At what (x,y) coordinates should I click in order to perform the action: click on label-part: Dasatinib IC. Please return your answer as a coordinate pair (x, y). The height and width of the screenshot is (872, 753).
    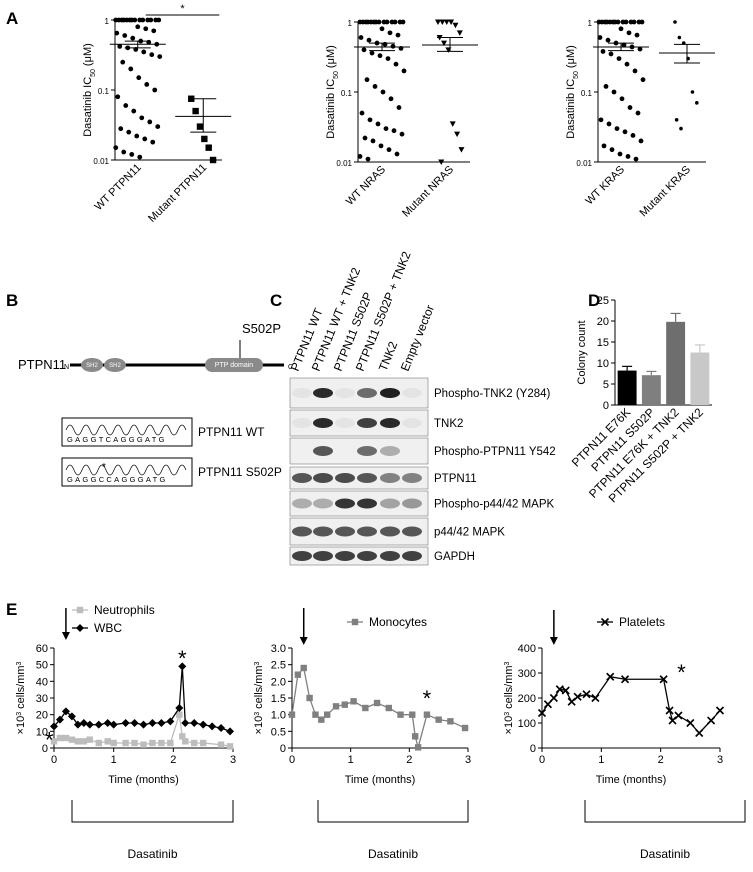
    Looking at the image, I should click on (331, 109).